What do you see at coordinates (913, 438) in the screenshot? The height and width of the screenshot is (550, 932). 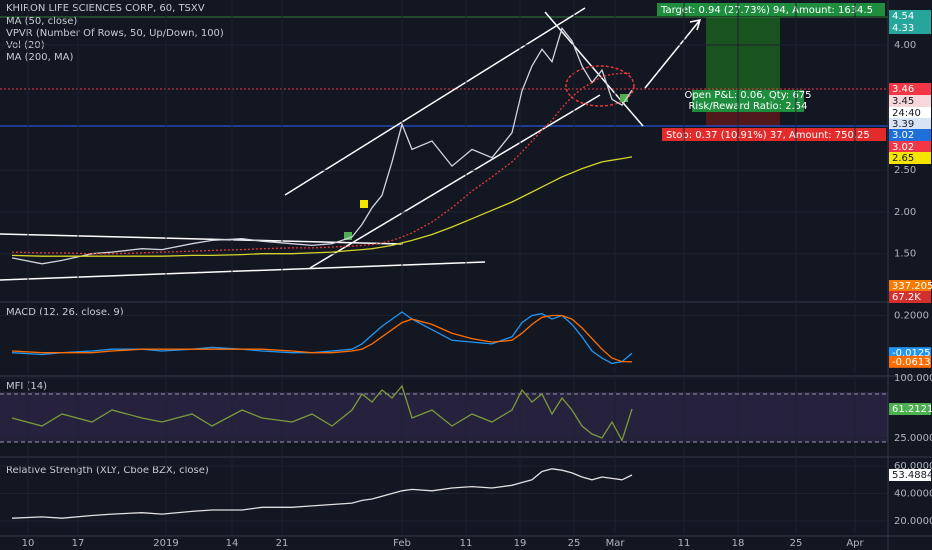 I see `y-tick-label: 25.0000` at bounding box center [913, 438].